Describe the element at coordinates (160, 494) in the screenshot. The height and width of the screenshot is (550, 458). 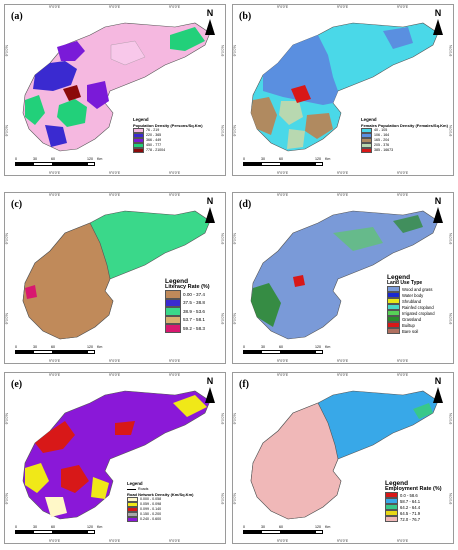
I see `legend-title: Road Network Density (Km/Sq.Km)` at that location.